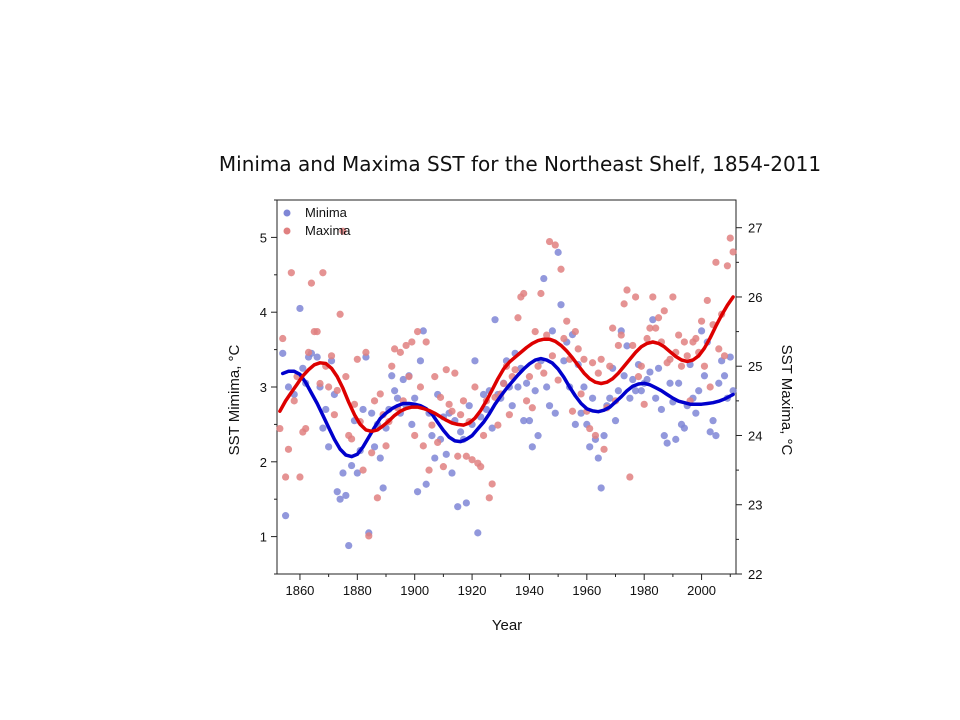 This screenshot has height=720, width=960. What do you see at coordinates (263, 237) in the screenshot?
I see `y-left-tick-label: 5` at bounding box center [263, 237].